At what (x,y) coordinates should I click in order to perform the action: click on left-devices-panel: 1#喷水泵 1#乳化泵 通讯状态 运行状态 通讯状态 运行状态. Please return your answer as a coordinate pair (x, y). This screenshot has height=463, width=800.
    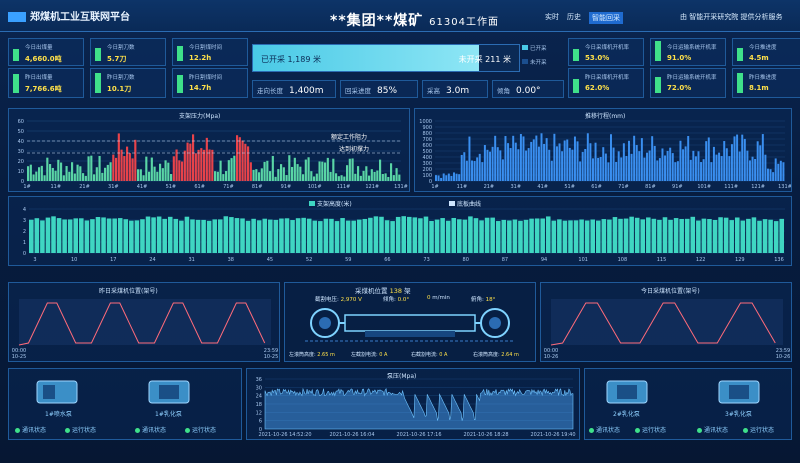
    Looking at the image, I should click on (125, 404).